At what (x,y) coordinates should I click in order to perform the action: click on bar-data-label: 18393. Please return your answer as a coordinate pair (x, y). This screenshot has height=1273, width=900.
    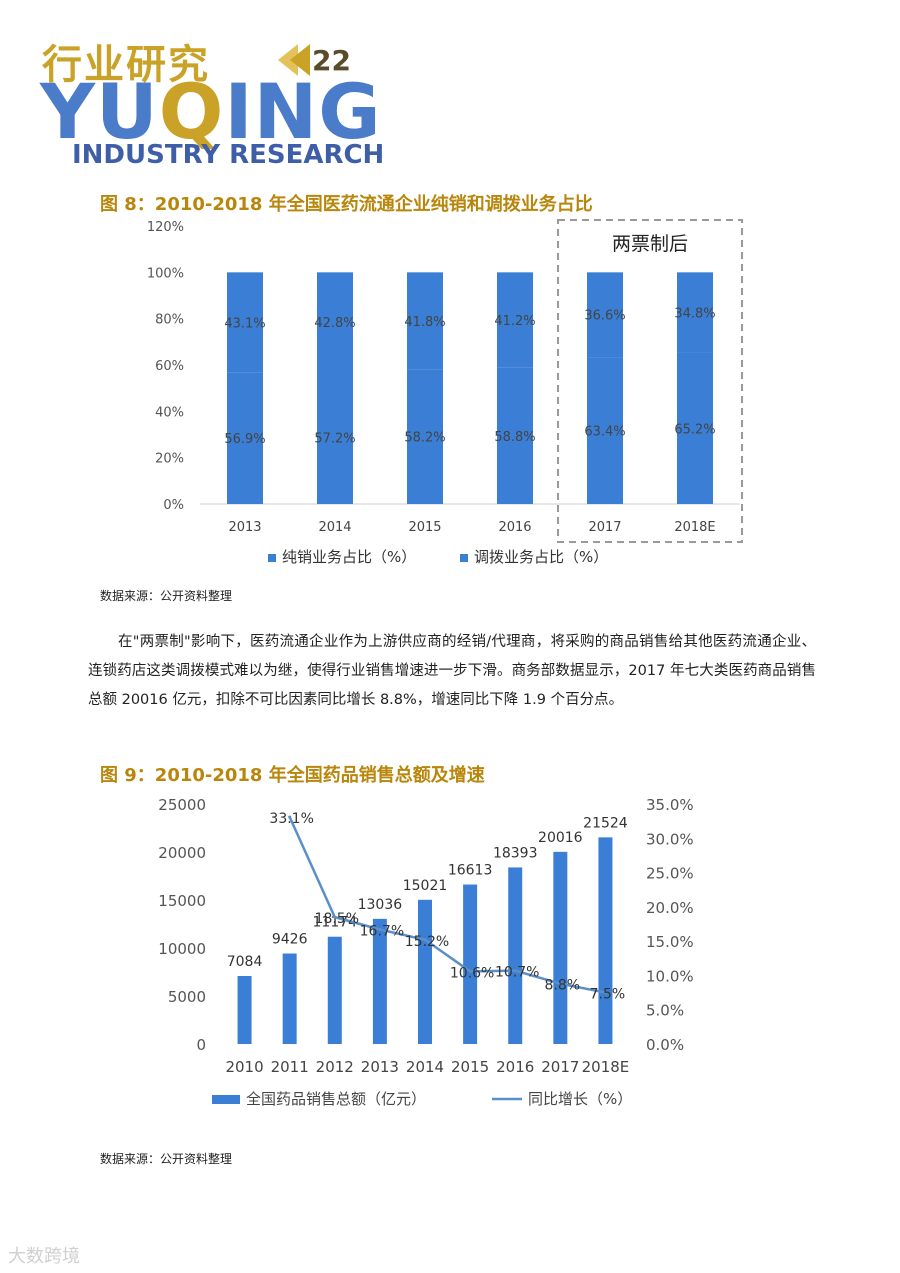
    Looking at the image, I should click on (515, 853).